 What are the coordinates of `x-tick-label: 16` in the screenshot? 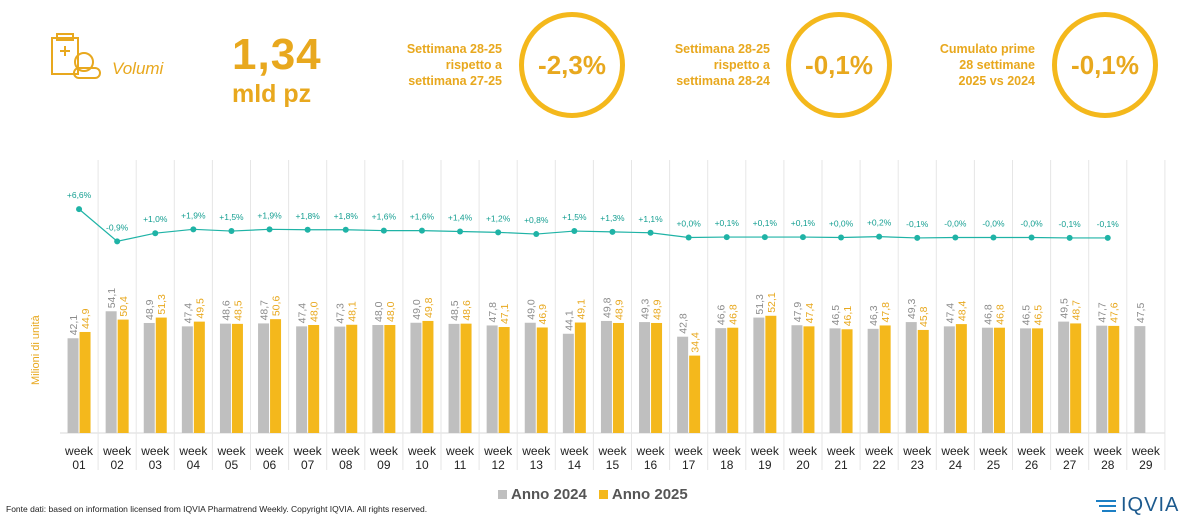 It's located at (651, 465).